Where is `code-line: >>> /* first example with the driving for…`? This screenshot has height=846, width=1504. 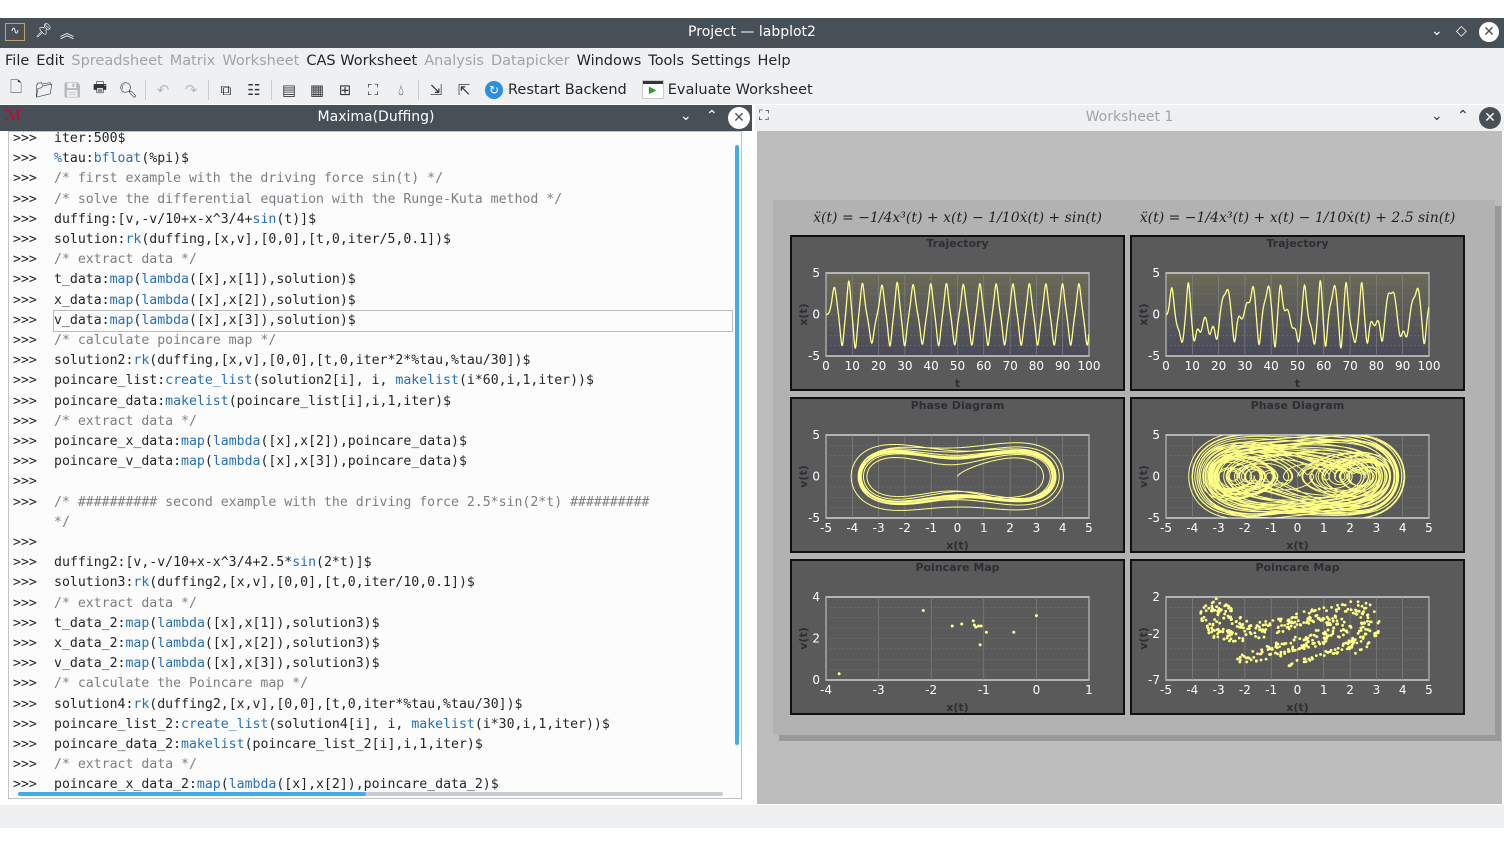
code-line: >>> /* first example with the driving for… is located at coordinates (371, 179).